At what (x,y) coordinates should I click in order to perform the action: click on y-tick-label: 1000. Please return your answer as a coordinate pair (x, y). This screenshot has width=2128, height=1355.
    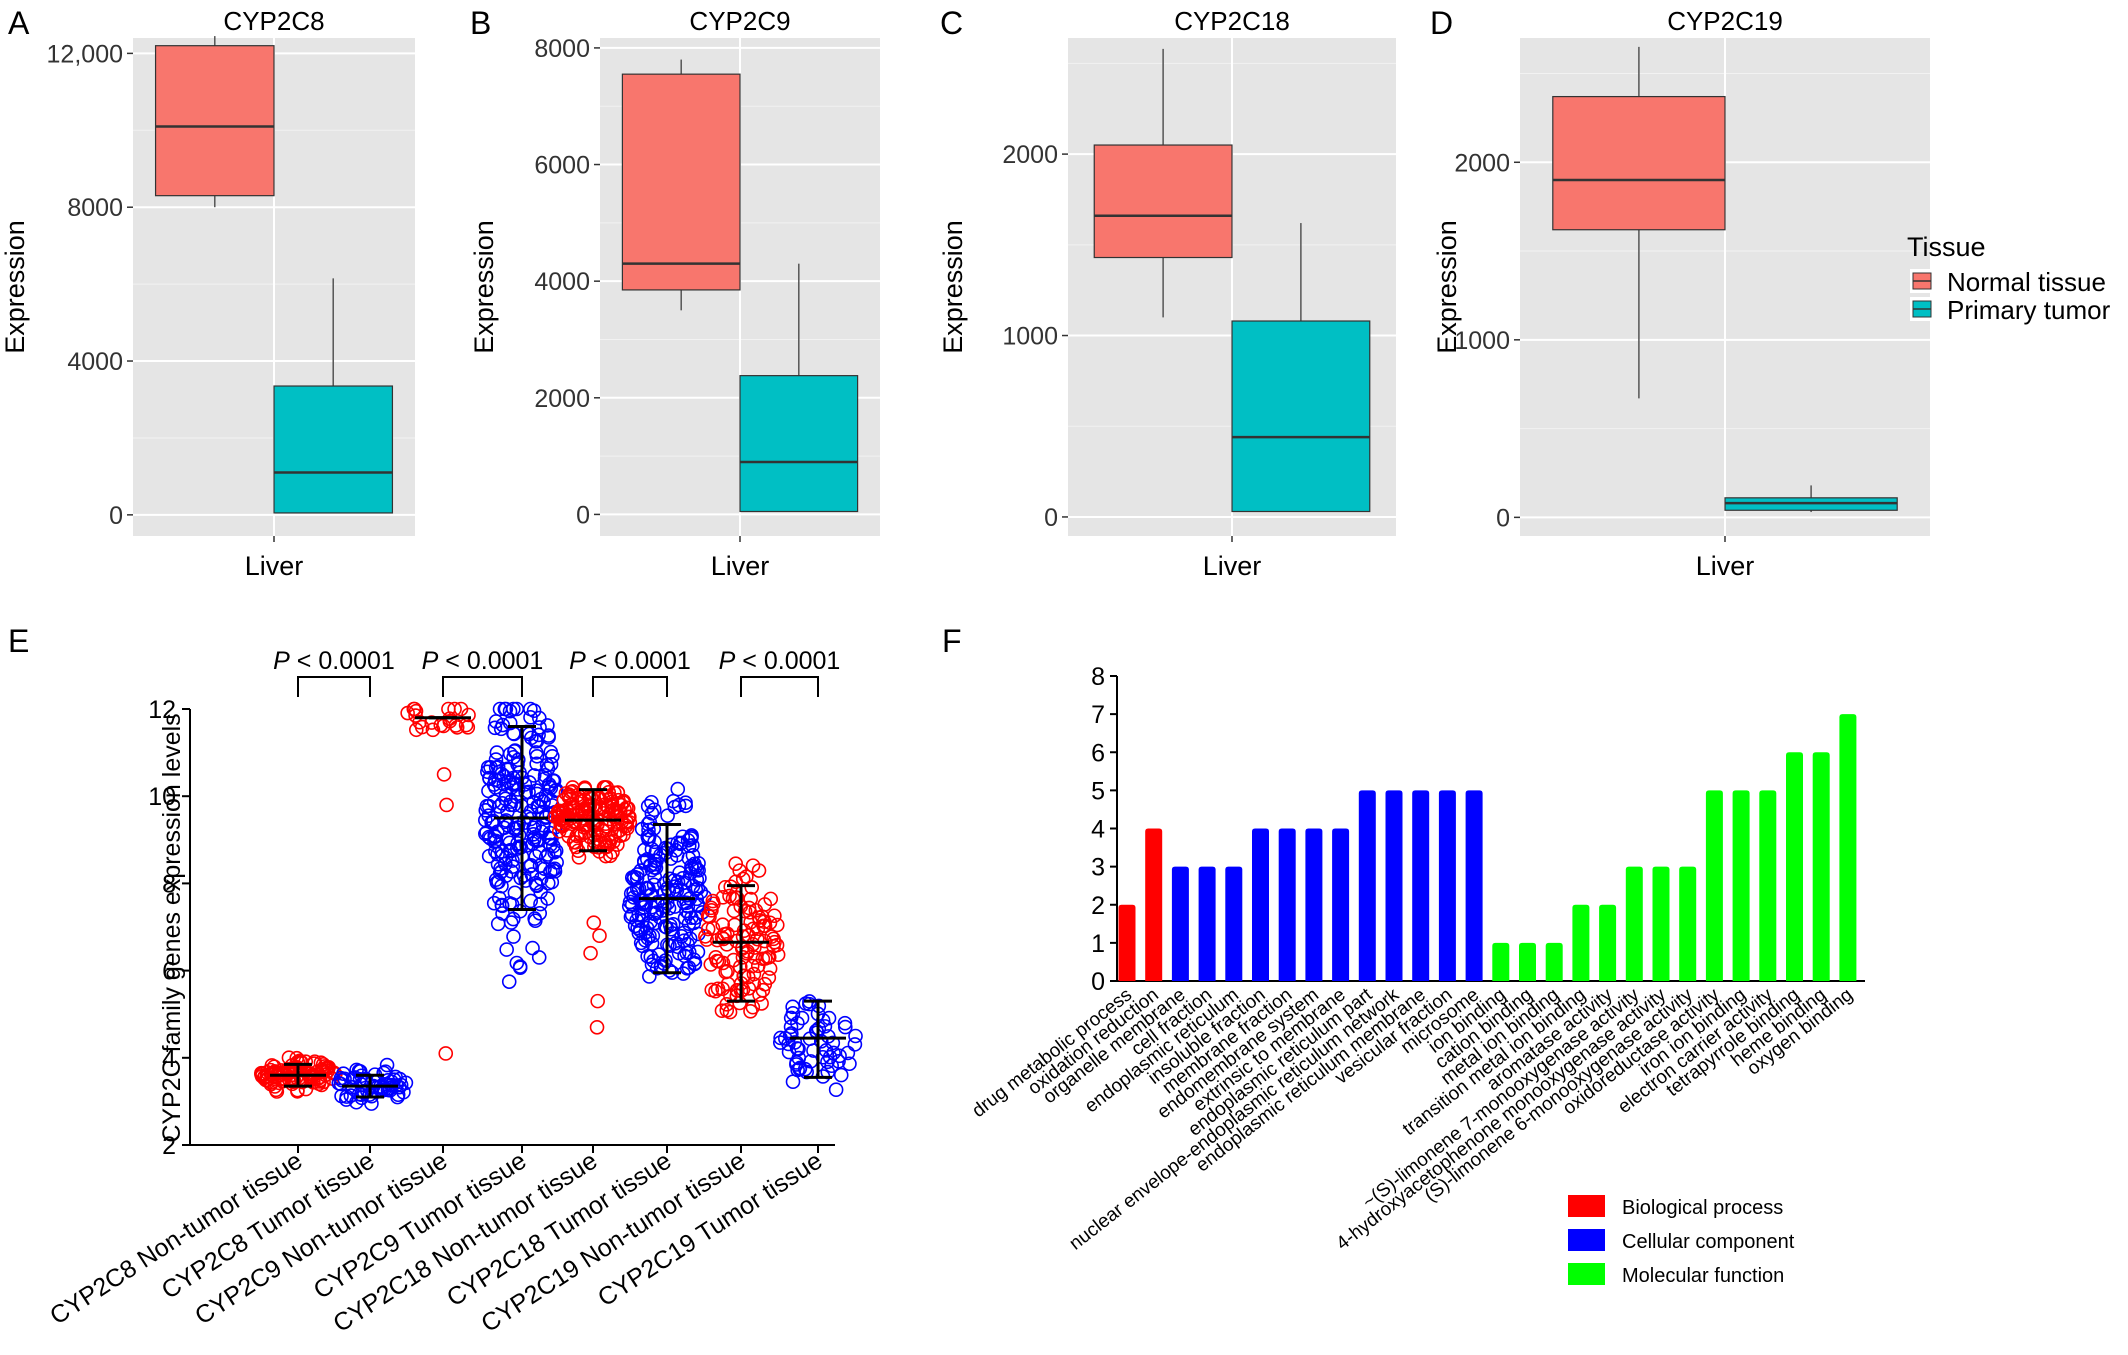
    Looking at the image, I should click on (1482, 341).